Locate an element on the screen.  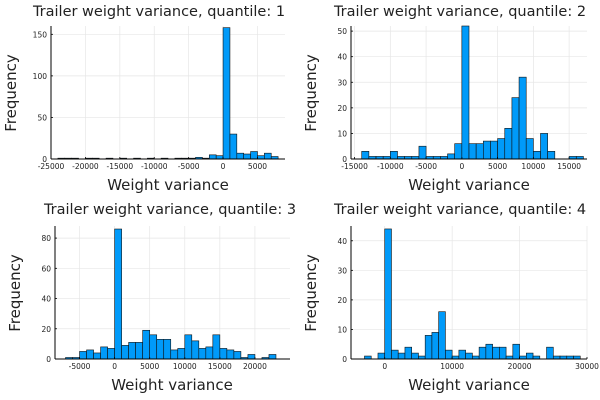
x-tick-label: 10000 is located at coordinates (185, 366).